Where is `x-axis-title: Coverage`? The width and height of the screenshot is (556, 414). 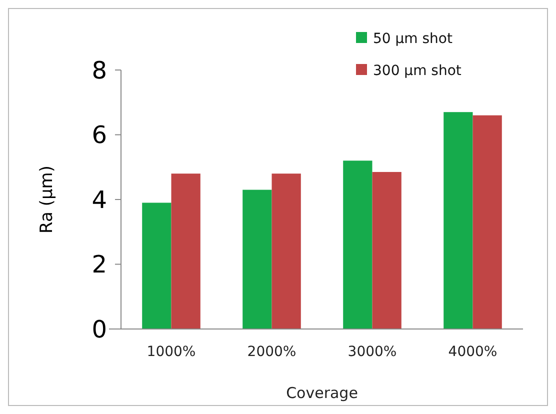
x-axis-title: Coverage is located at coordinates (322, 393).